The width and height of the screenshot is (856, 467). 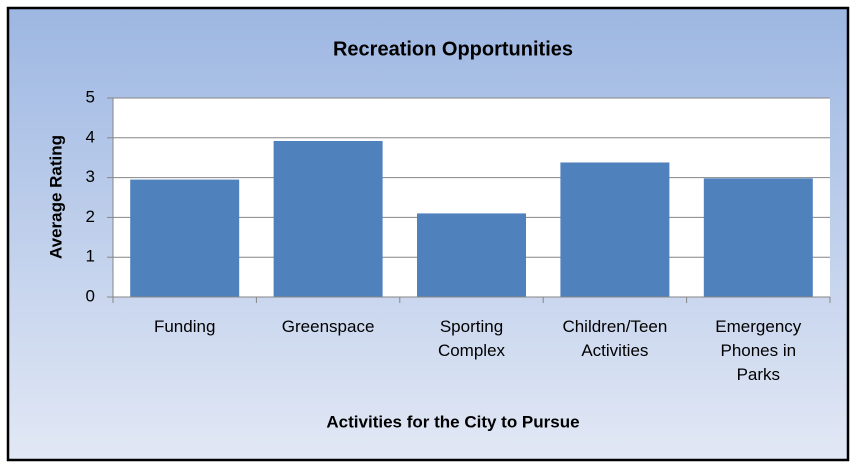 What do you see at coordinates (758, 350) in the screenshot?
I see `x-tick-label: Emergency Phones in Parks` at bounding box center [758, 350].